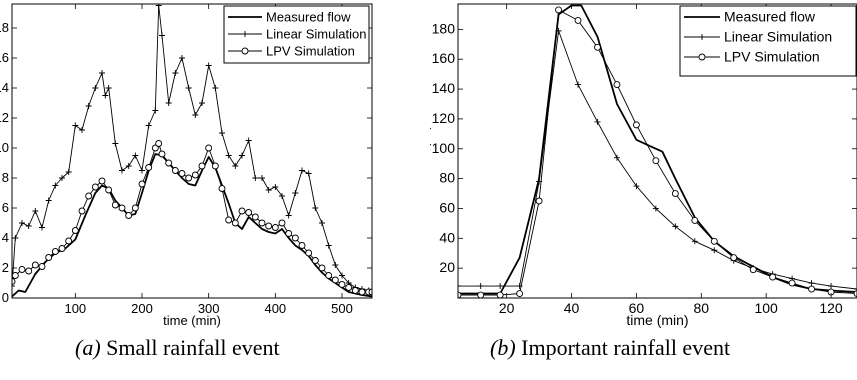 The image size is (857, 380). Describe the element at coordinates (209, 308) in the screenshot. I see `x-tick-label: 300` at that location.